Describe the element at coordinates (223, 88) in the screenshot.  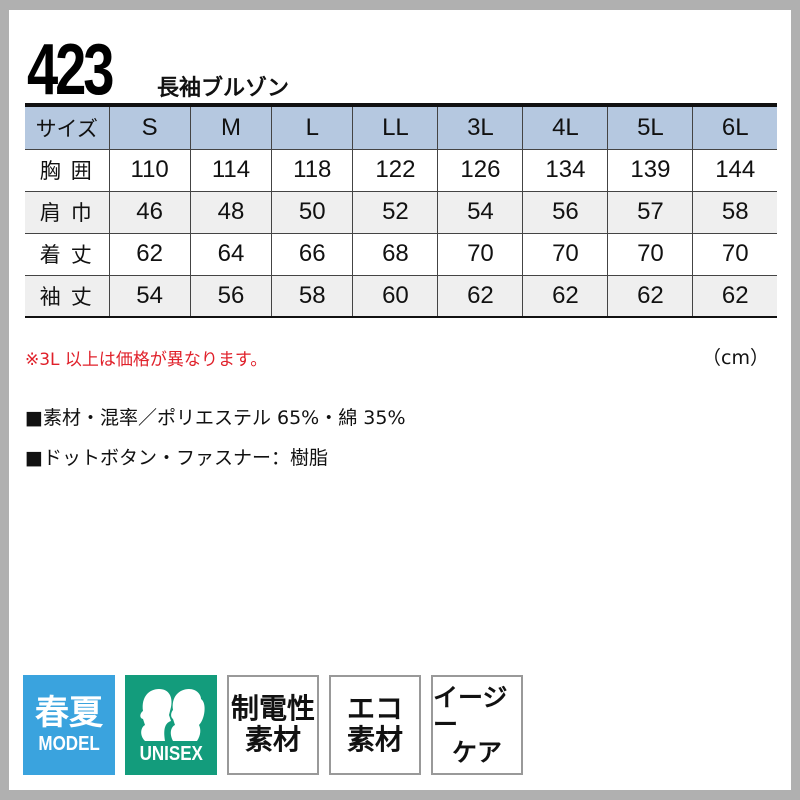
I see `product-name: 長袖ブルゾン` at that location.